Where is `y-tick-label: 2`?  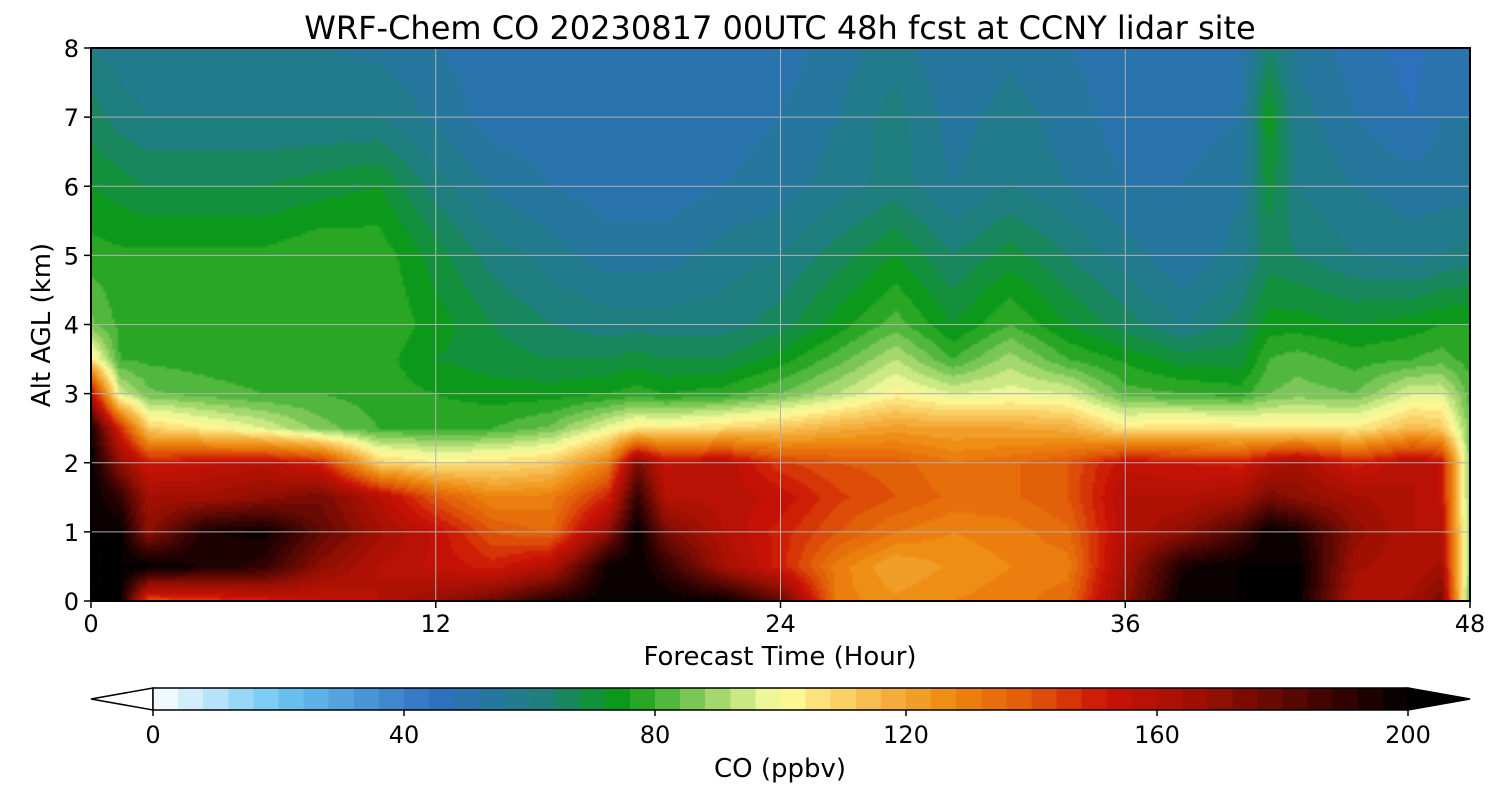
y-tick-label: 2 is located at coordinates (71, 464).